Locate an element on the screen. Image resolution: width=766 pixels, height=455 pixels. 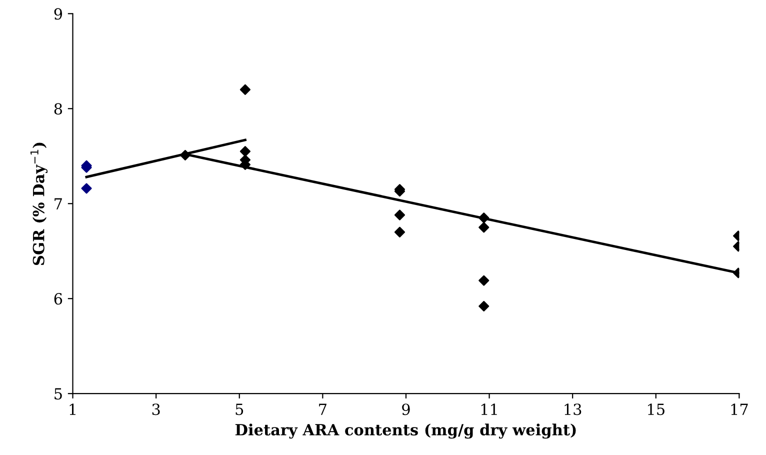
y-tick-label: 9 is located at coordinates (58, 14).